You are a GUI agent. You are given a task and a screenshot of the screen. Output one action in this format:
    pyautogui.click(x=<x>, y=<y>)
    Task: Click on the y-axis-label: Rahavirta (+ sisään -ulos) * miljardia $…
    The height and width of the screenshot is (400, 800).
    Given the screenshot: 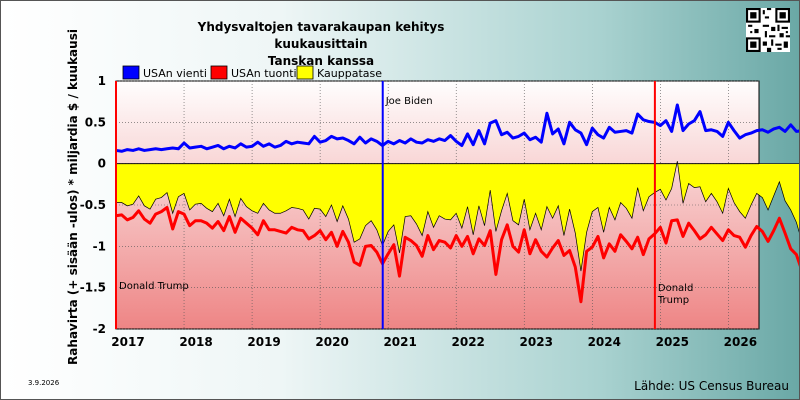 What is the action you would take?
    pyautogui.click(x=73, y=197)
    